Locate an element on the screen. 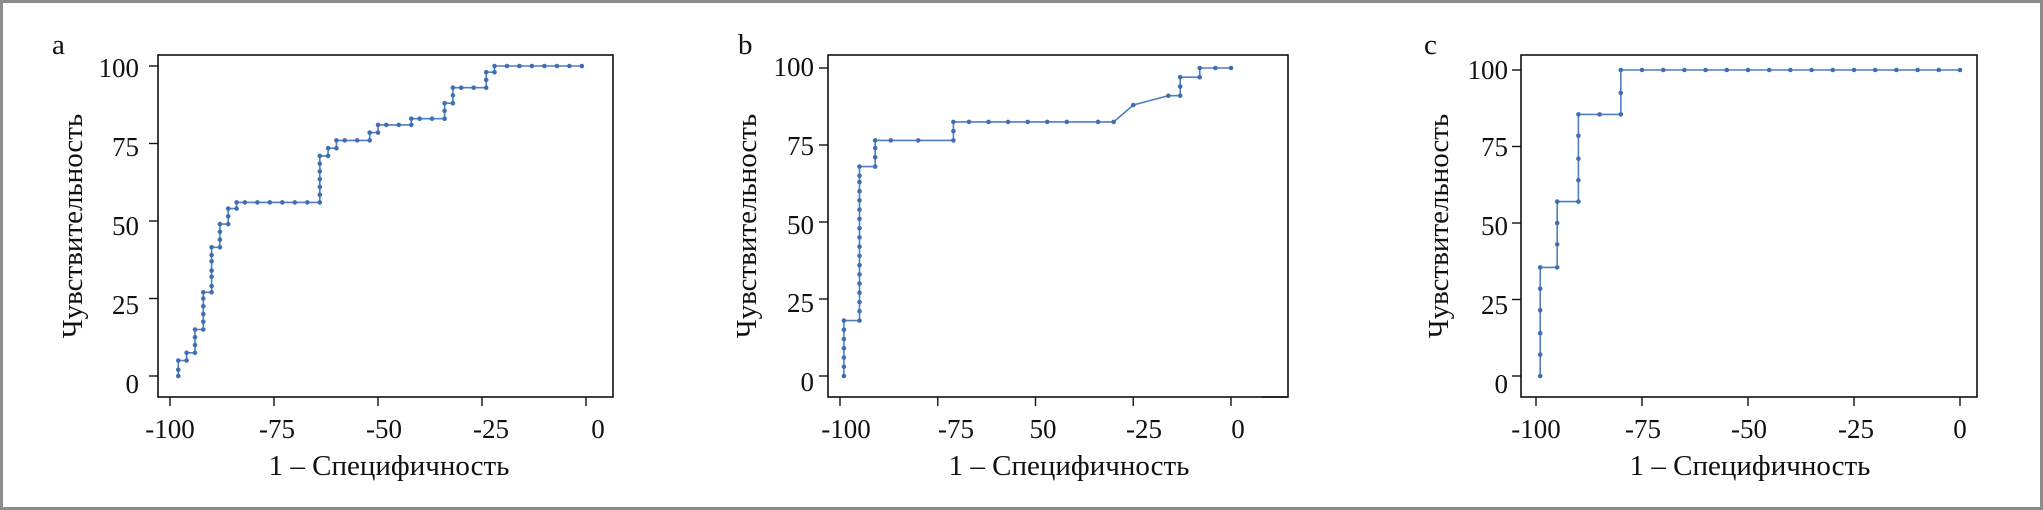 The width and height of the screenshot is (2043, 510). x-tick-label: -25 is located at coordinates (491, 429).